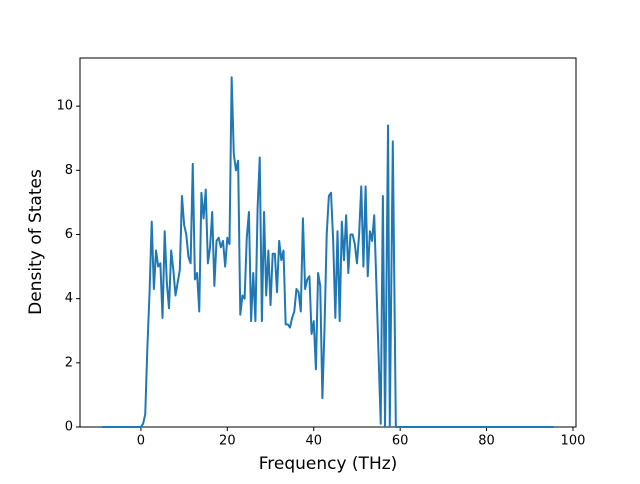 Image resolution: width=640 pixels, height=484 pixels. I want to click on y-axis-label: Density of States, so click(36, 242).